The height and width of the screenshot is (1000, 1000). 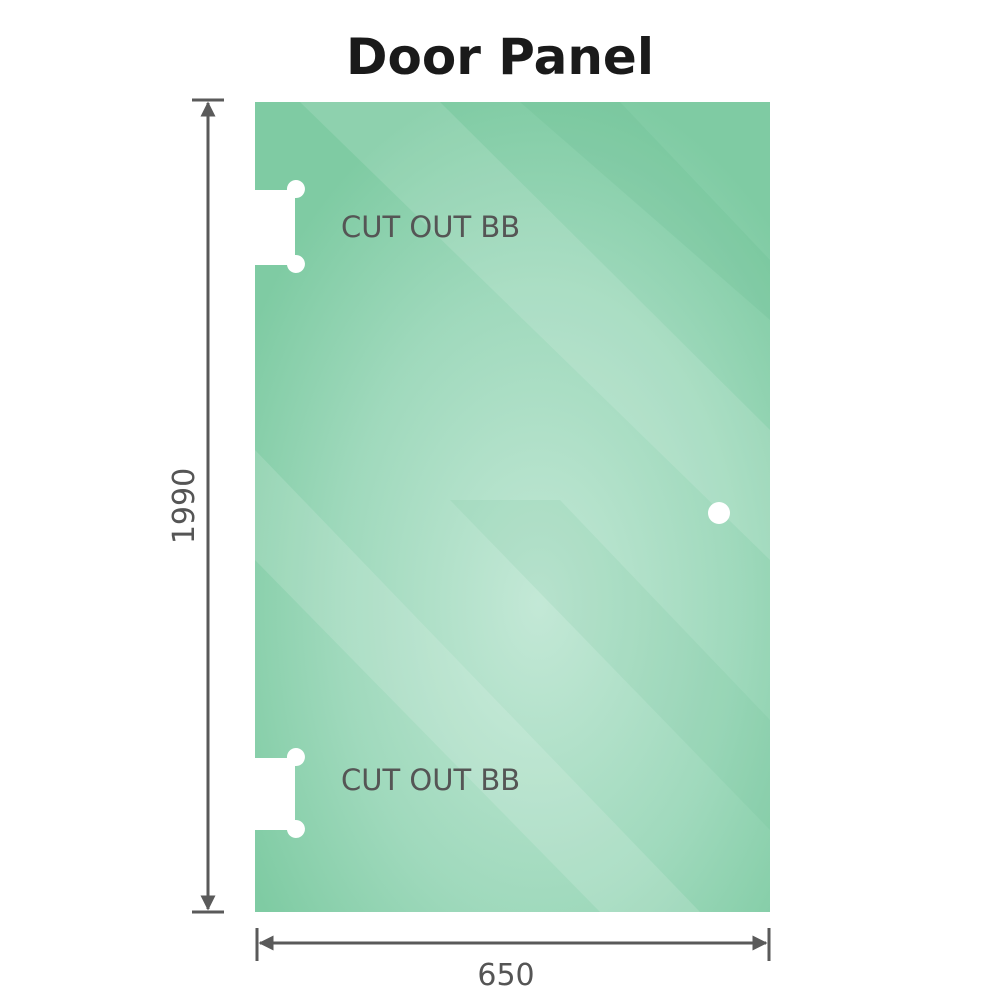 I want to click on hinge-cutout-bottom, so click(x=280, y=793).